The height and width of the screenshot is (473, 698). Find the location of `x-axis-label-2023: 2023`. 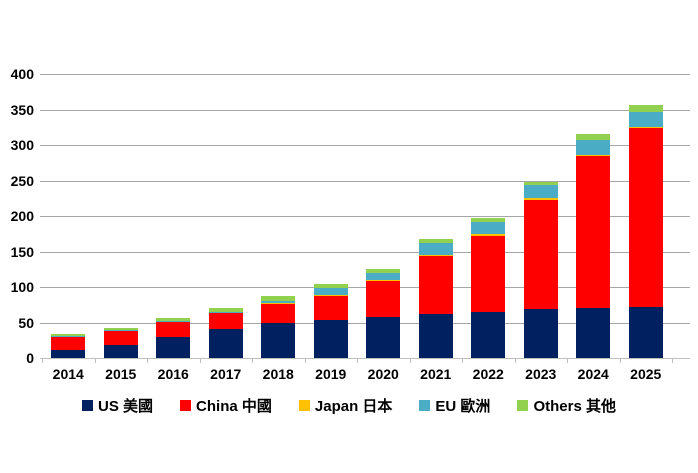

x-axis-label-2023: 2023 is located at coordinates (541, 374).